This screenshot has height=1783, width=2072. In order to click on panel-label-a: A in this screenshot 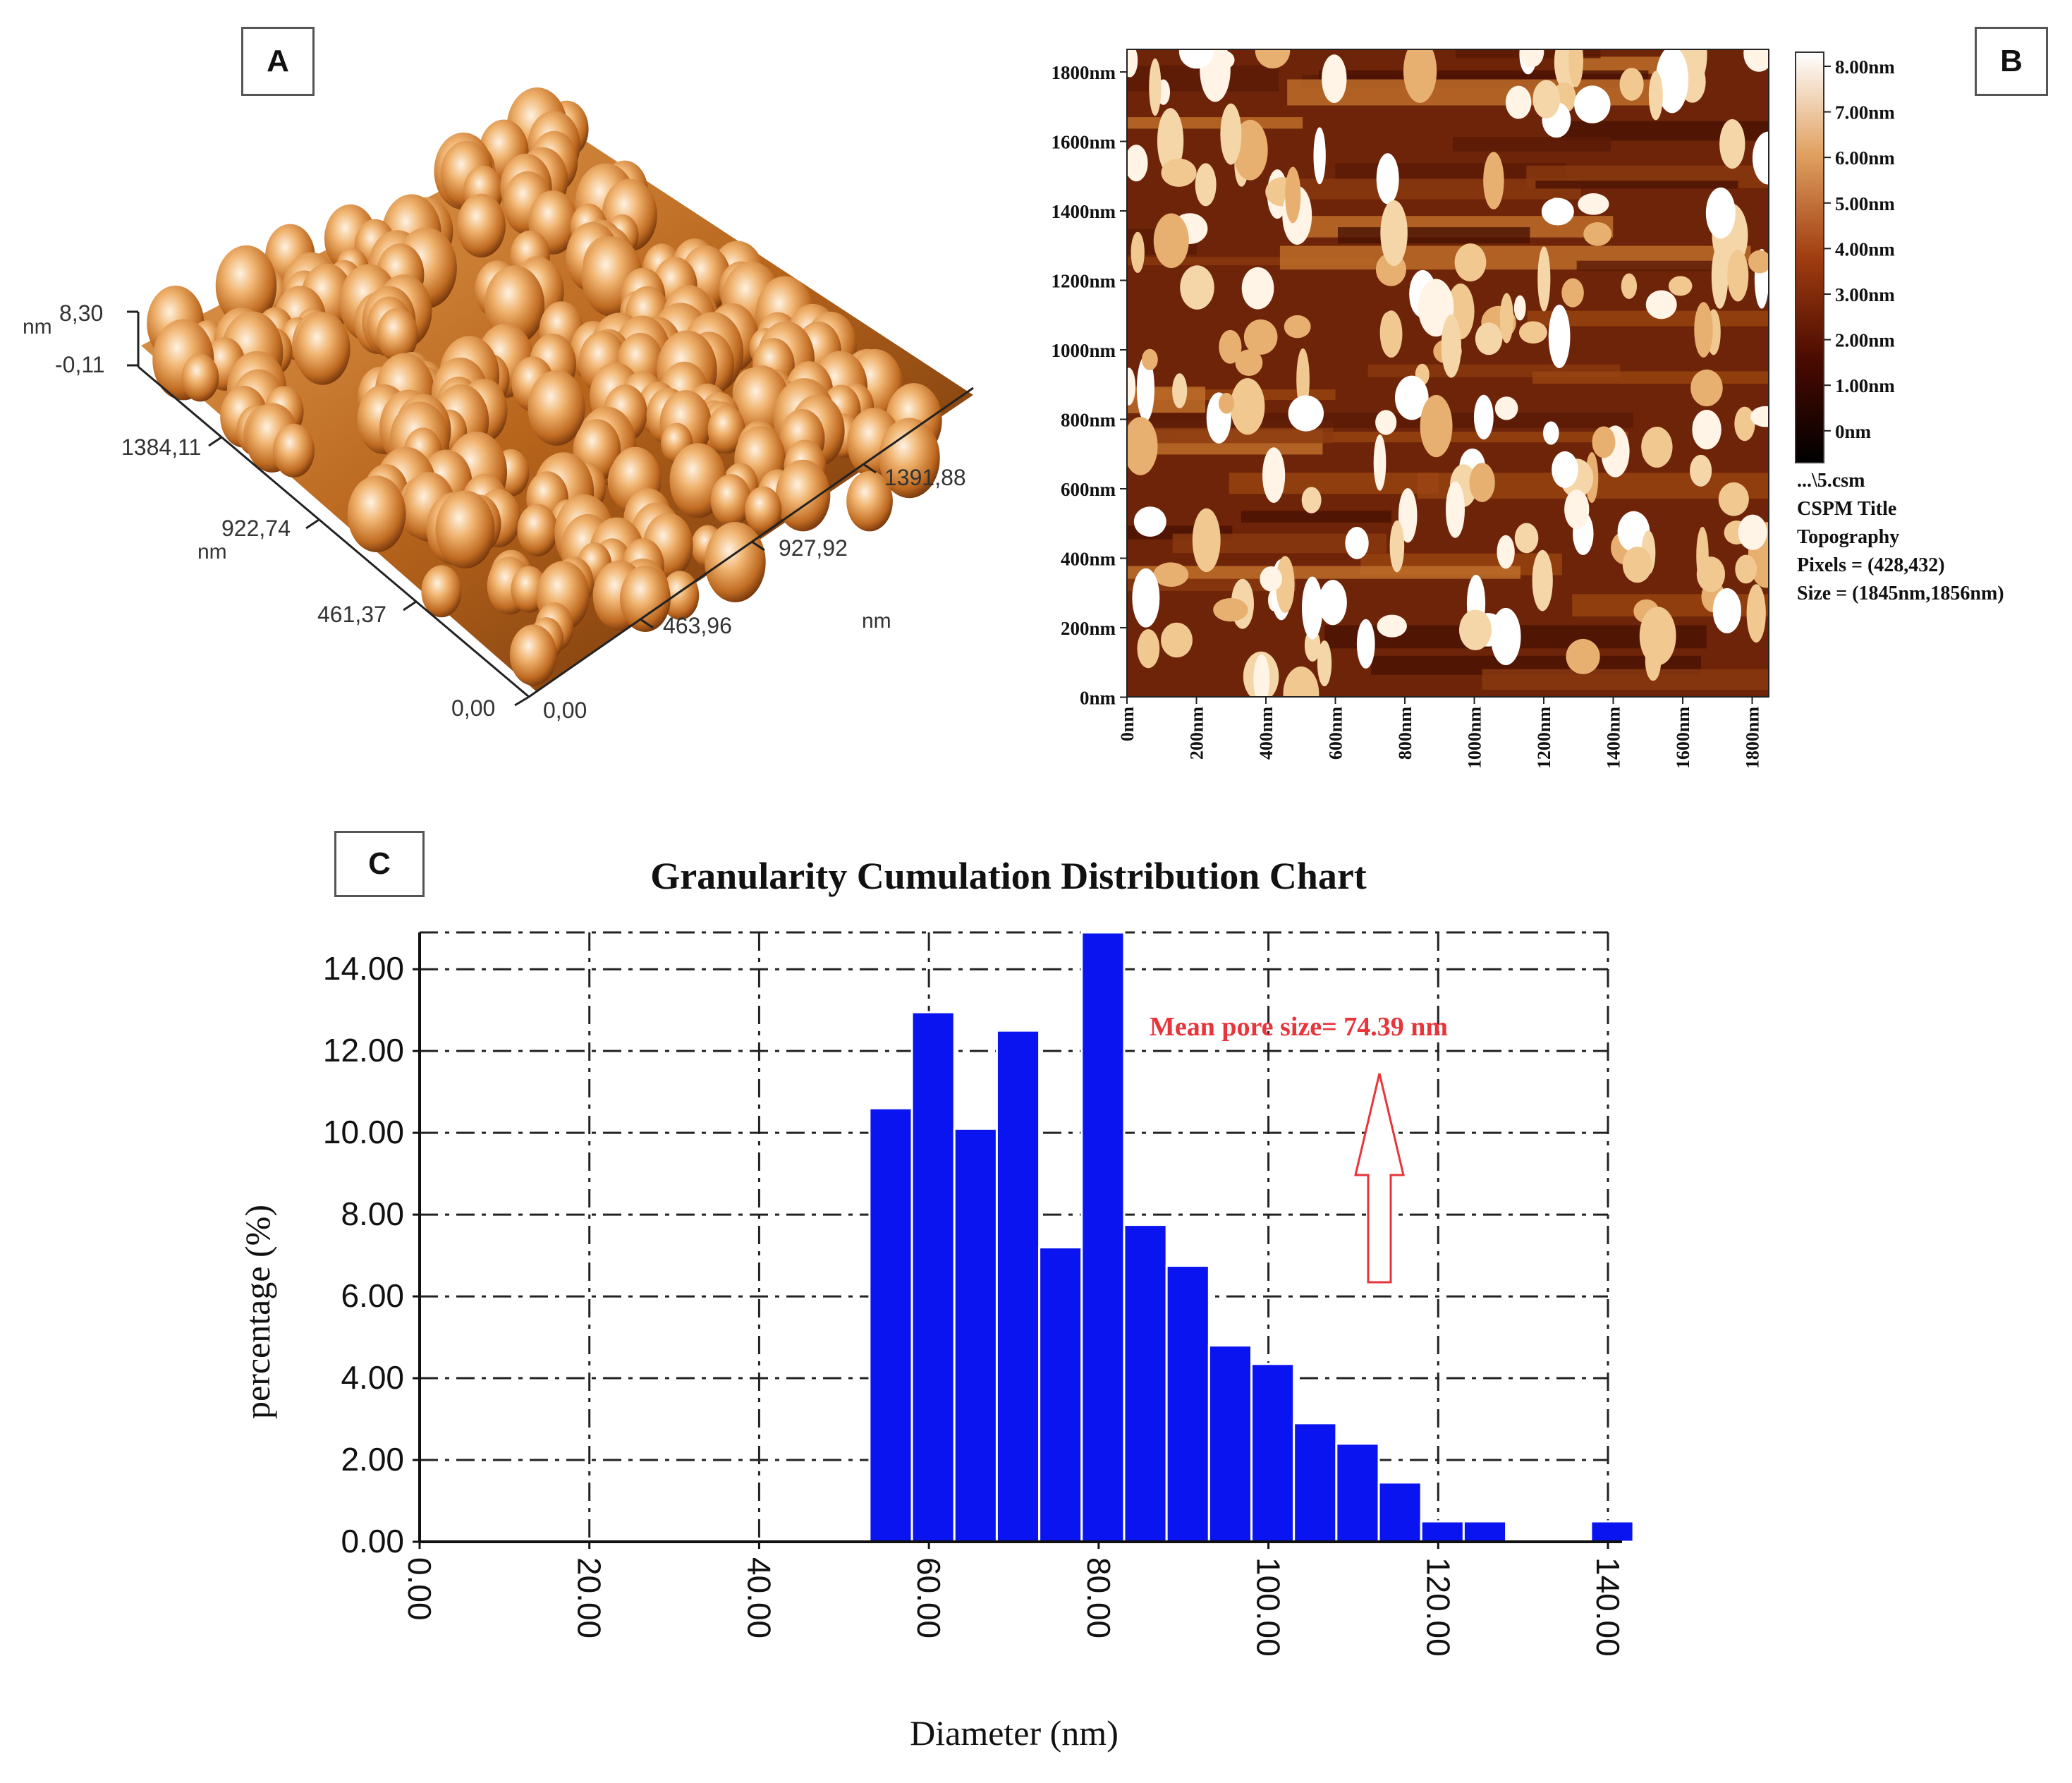, I will do `click(278, 62)`.